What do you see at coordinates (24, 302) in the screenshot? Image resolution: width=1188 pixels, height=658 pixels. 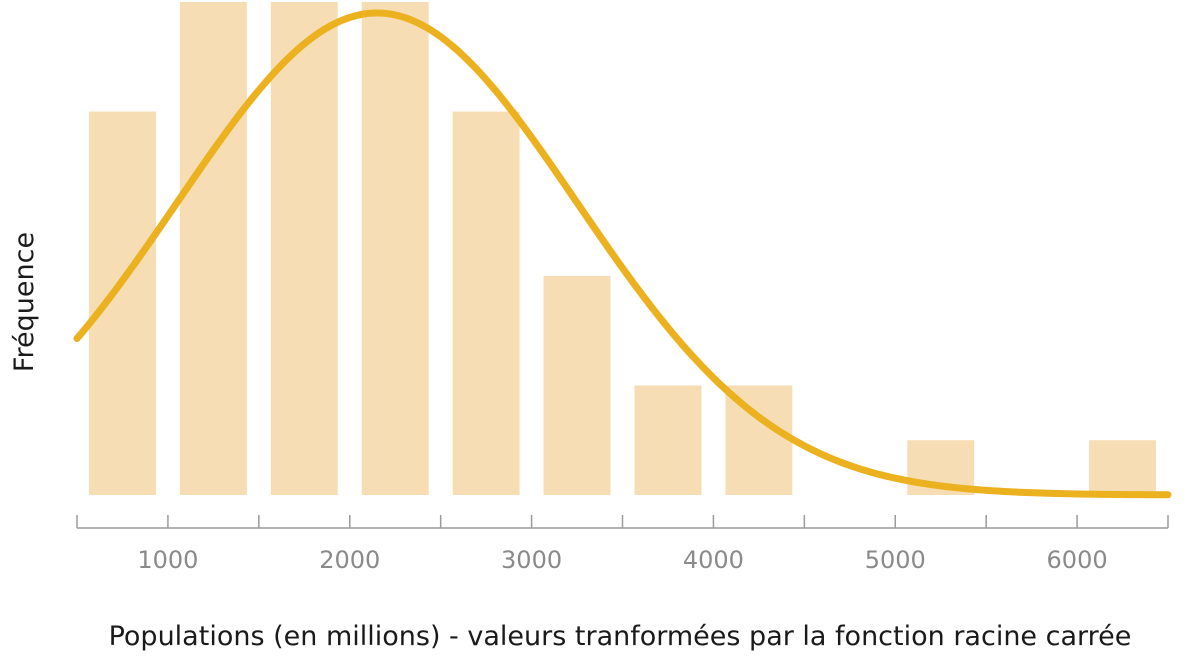 I see `y-axis-title: Fréquence` at bounding box center [24, 302].